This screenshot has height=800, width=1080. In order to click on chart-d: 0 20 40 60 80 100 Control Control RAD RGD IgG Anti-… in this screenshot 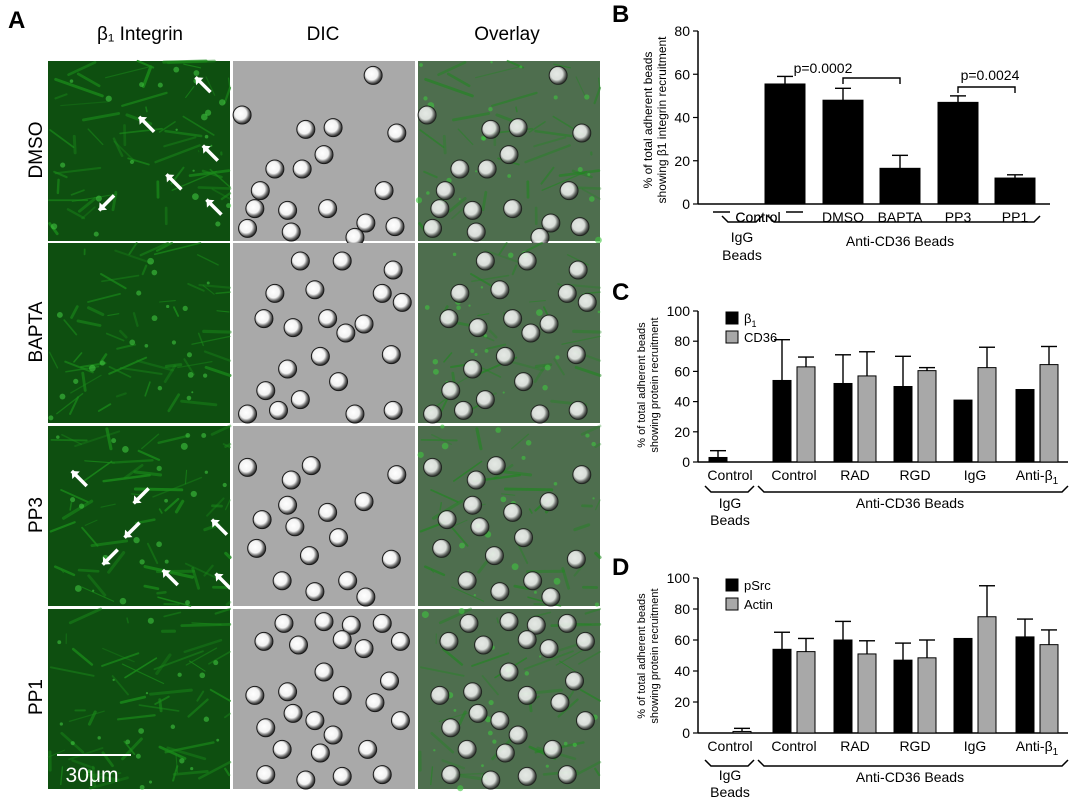, I will do `click(867, 664)`.